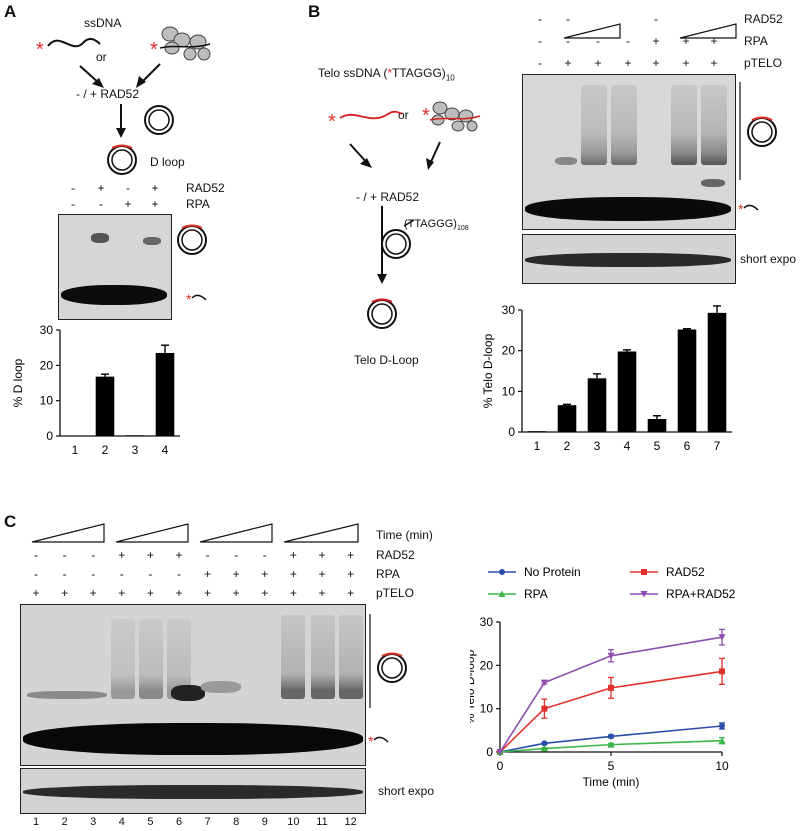 This screenshot has height=831, width=800. What do you see at coordinates (40, 50) in the screenshot?
I see `panel-a-star-icon: *` at bounding box center [40, 50].